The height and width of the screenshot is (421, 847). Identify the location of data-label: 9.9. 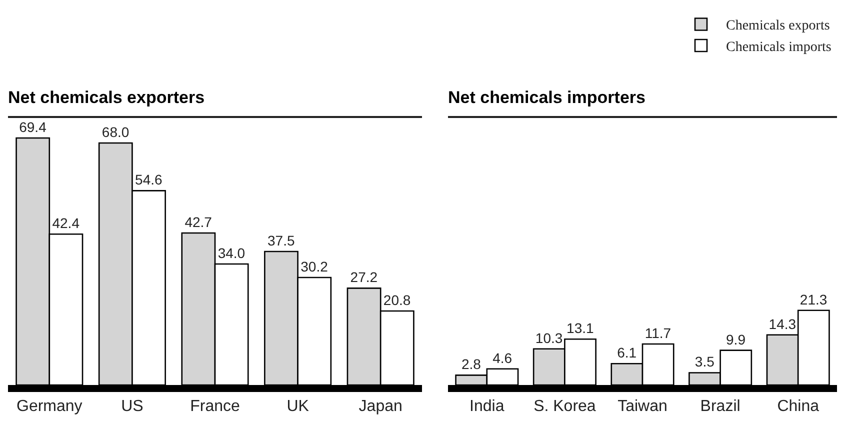
(736, 339).